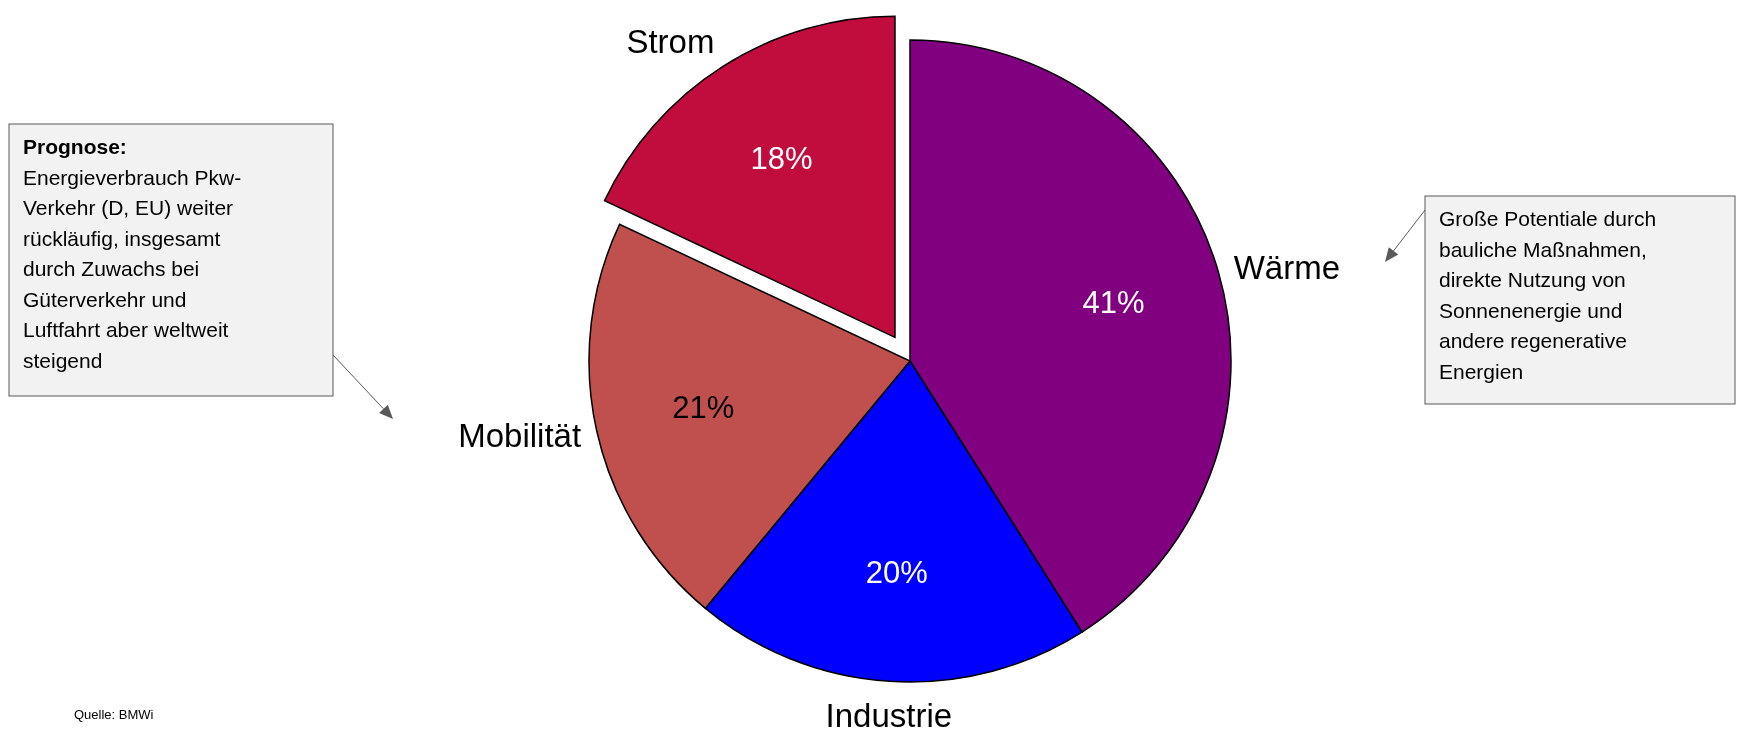 This screenshot has width=1737, height=755. I want to click on text: Prognose: Energieverbrauch Pkw- Verkehr (D, EU) weiter rückläufig, insgesamt durch Zuwachs bei Güterverkehr und Luftfahrt aber weltweit steigend, so click(132, 253).